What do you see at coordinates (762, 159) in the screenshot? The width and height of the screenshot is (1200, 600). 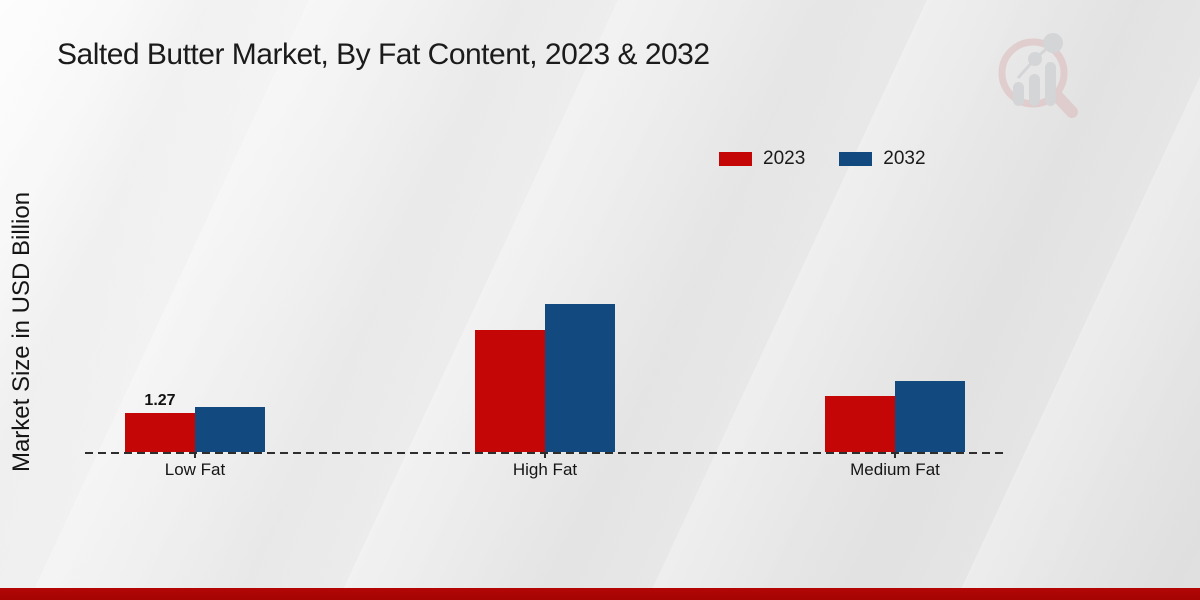 I see `legend-item-2023: 2023` at bounding box center [762, 159].